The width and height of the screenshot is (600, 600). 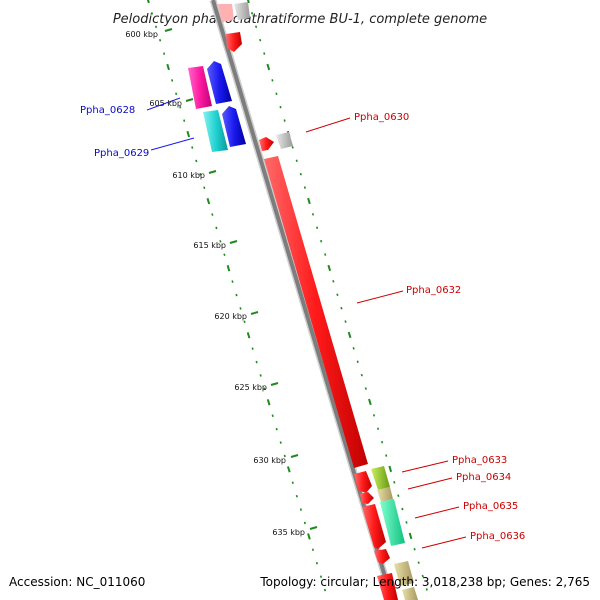 What do you see at coordinates (381, 117) in the screenshot?
I see `gene-label-ppha-0630: Ppha_0630` at bounding box center [381, 117].